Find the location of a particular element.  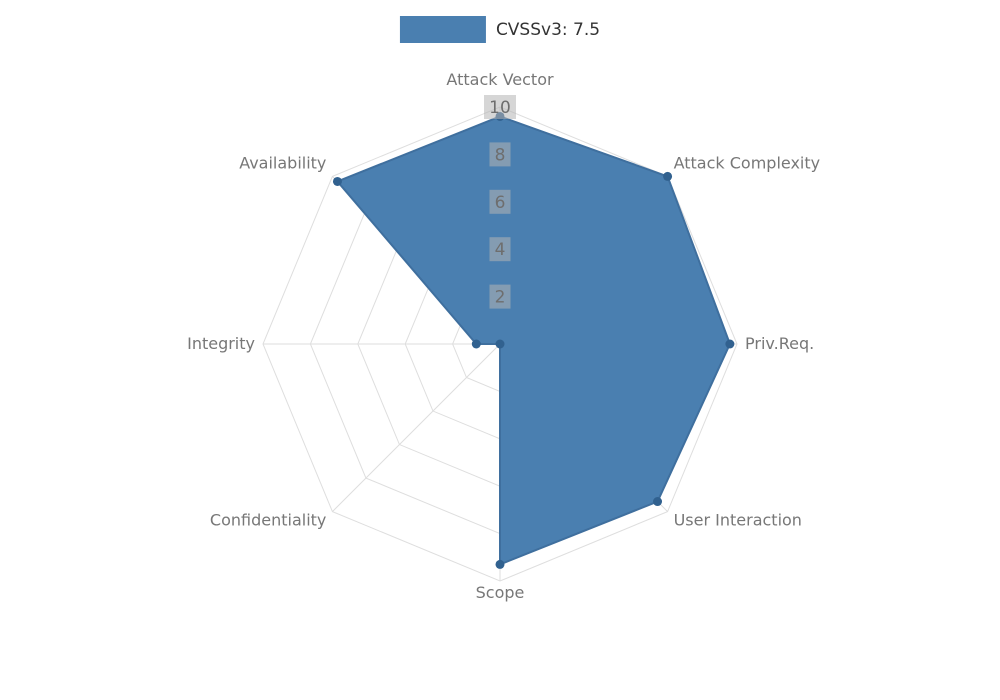

data-point-user-interaction is located at coordinates (658, 502).